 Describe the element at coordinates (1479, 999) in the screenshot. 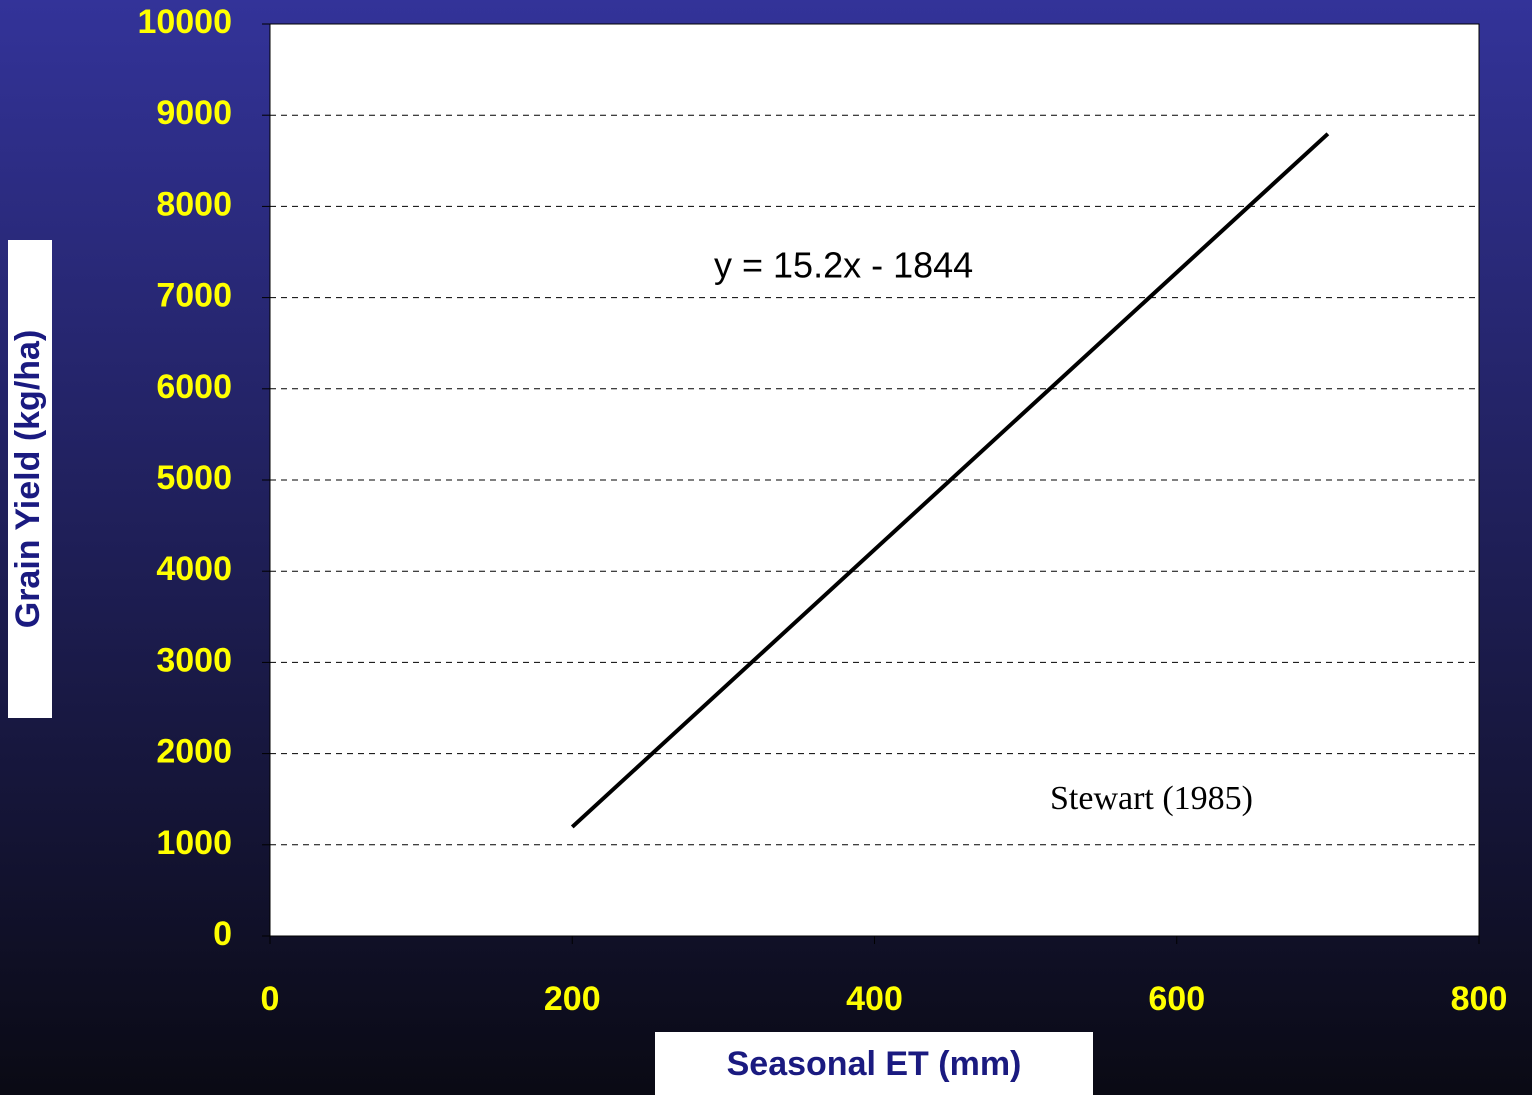

I see `x-tick-label: 800` at that location.